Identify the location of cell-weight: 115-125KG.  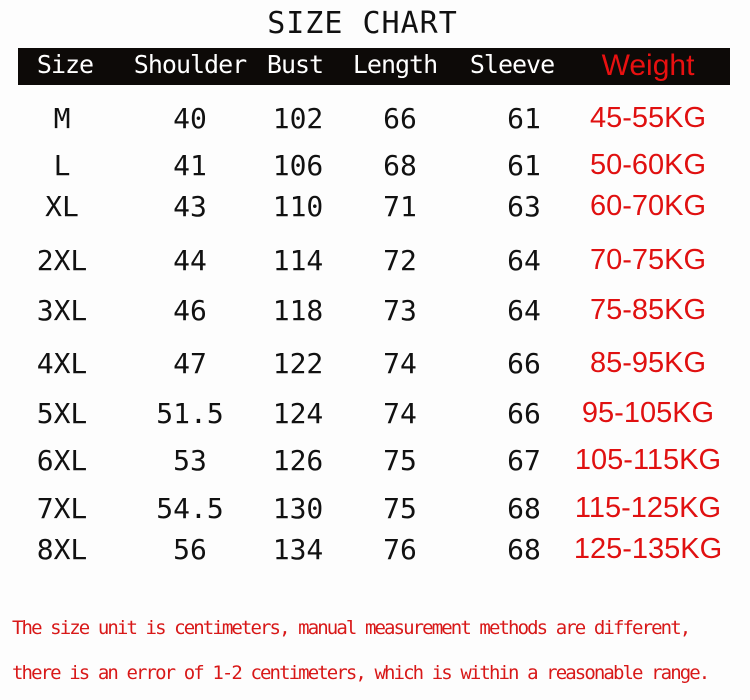
(648, 508).